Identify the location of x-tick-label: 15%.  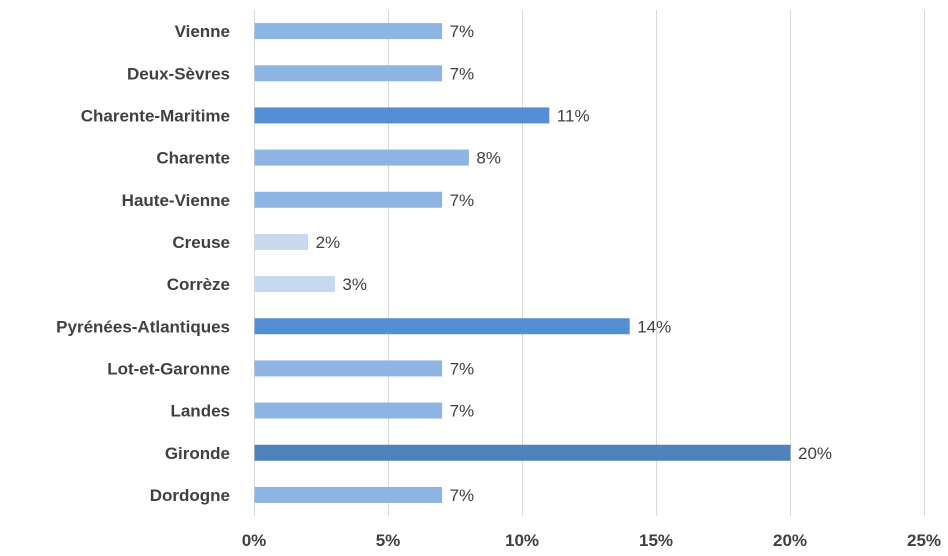
(656, 540).